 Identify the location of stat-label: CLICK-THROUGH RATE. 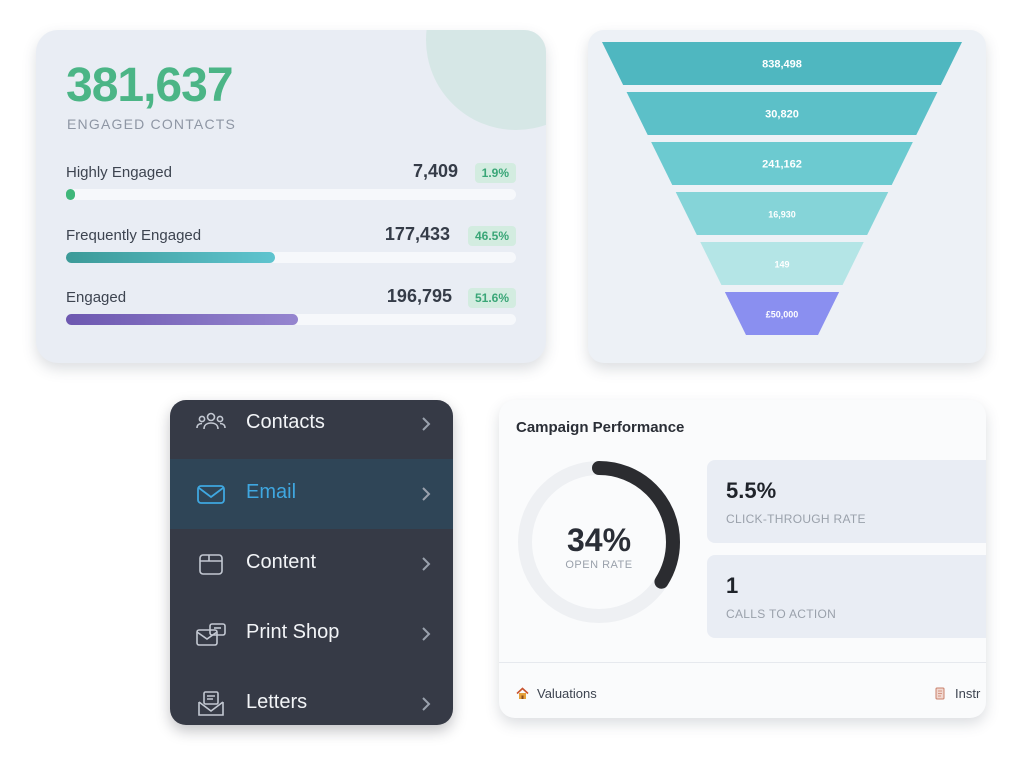
(796, 519).